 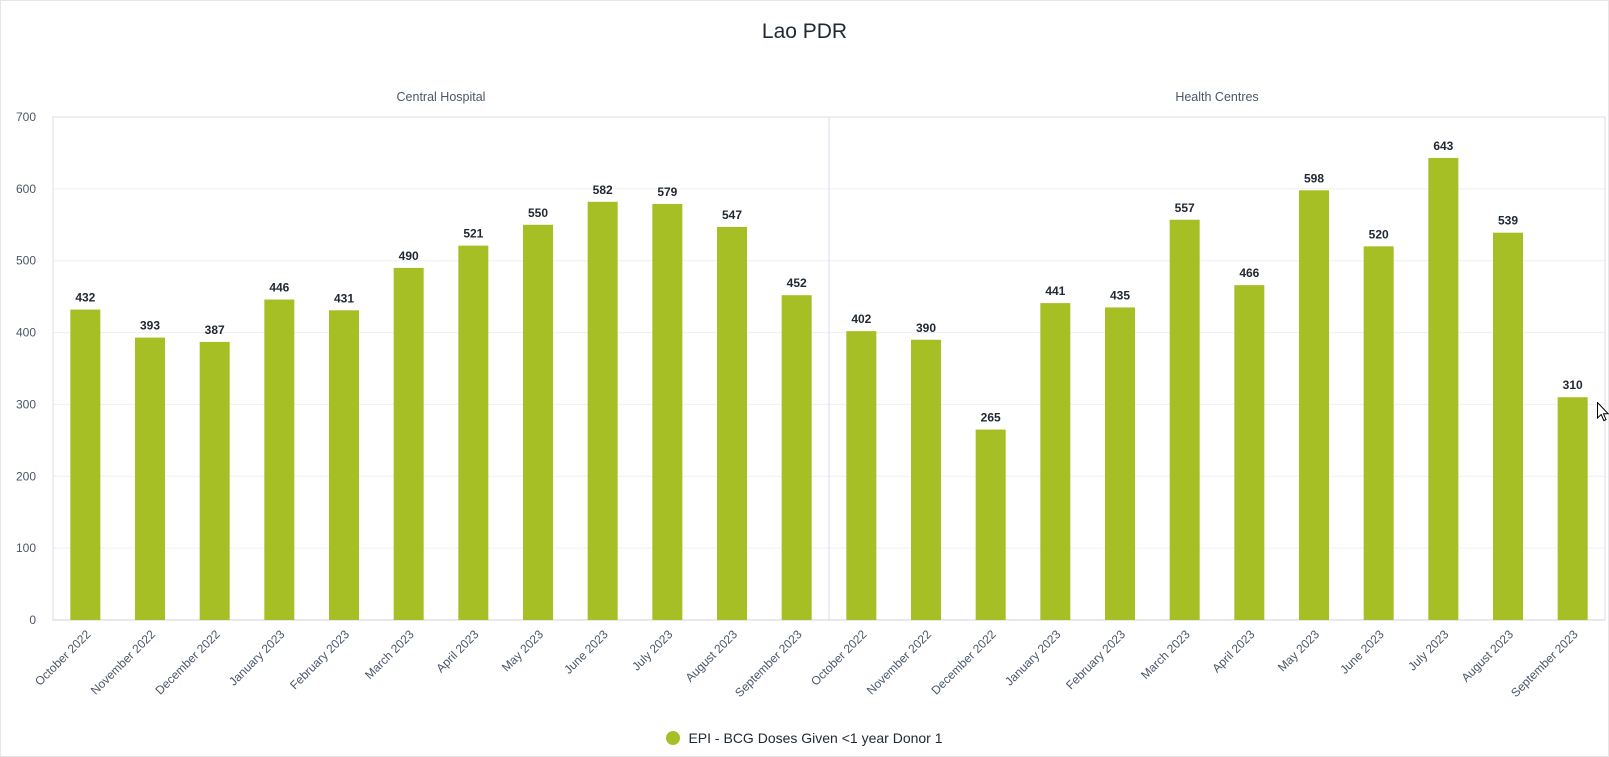 I want to click on data-label: 598, so click(x=1314, y=178).